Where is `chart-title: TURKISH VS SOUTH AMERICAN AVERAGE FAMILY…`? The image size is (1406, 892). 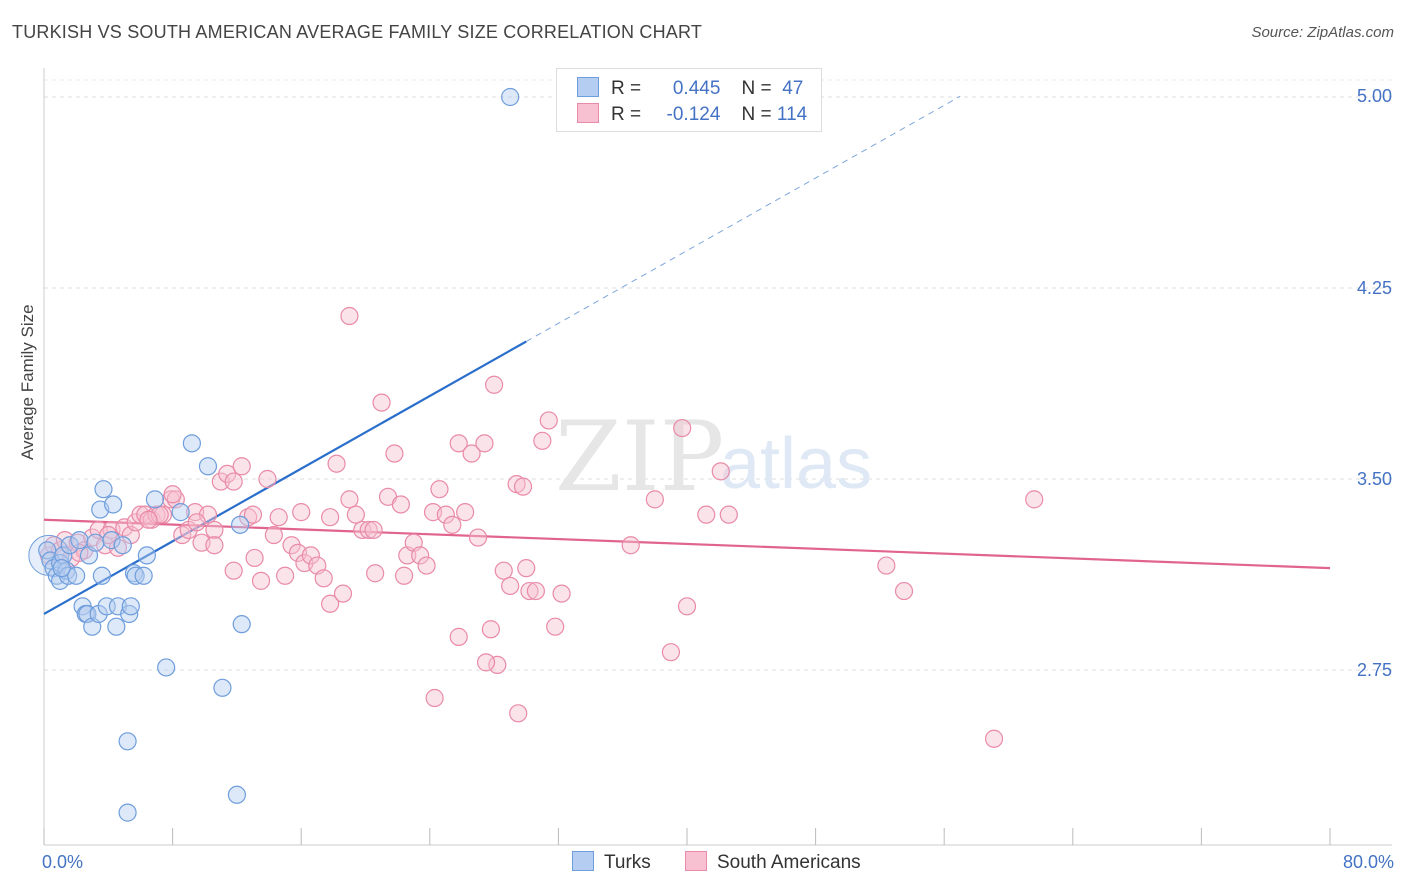 chart-title: TURKISH VS SOUTH AMERICAN AVERAGE FAMILY… is located at coordinates (357, 32).